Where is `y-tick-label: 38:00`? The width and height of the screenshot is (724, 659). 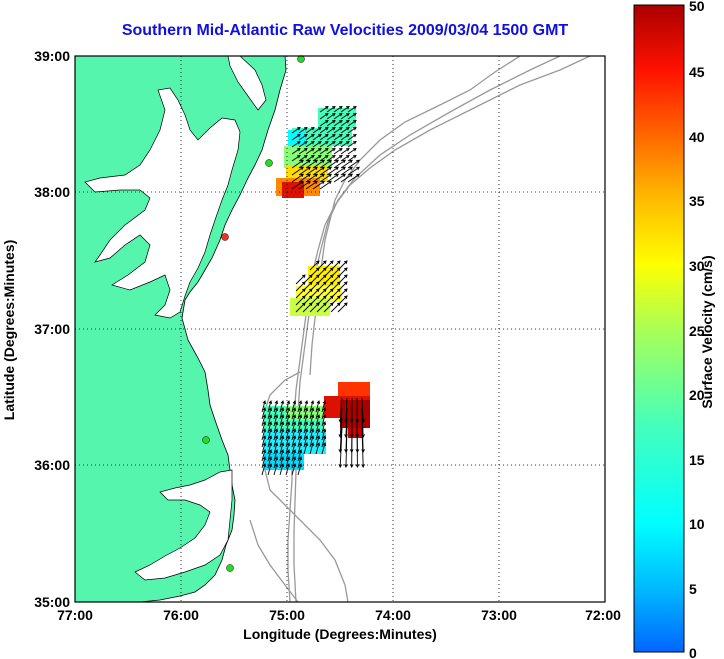 y-tick-label: 38:00 is located at coordinates (52, 192).